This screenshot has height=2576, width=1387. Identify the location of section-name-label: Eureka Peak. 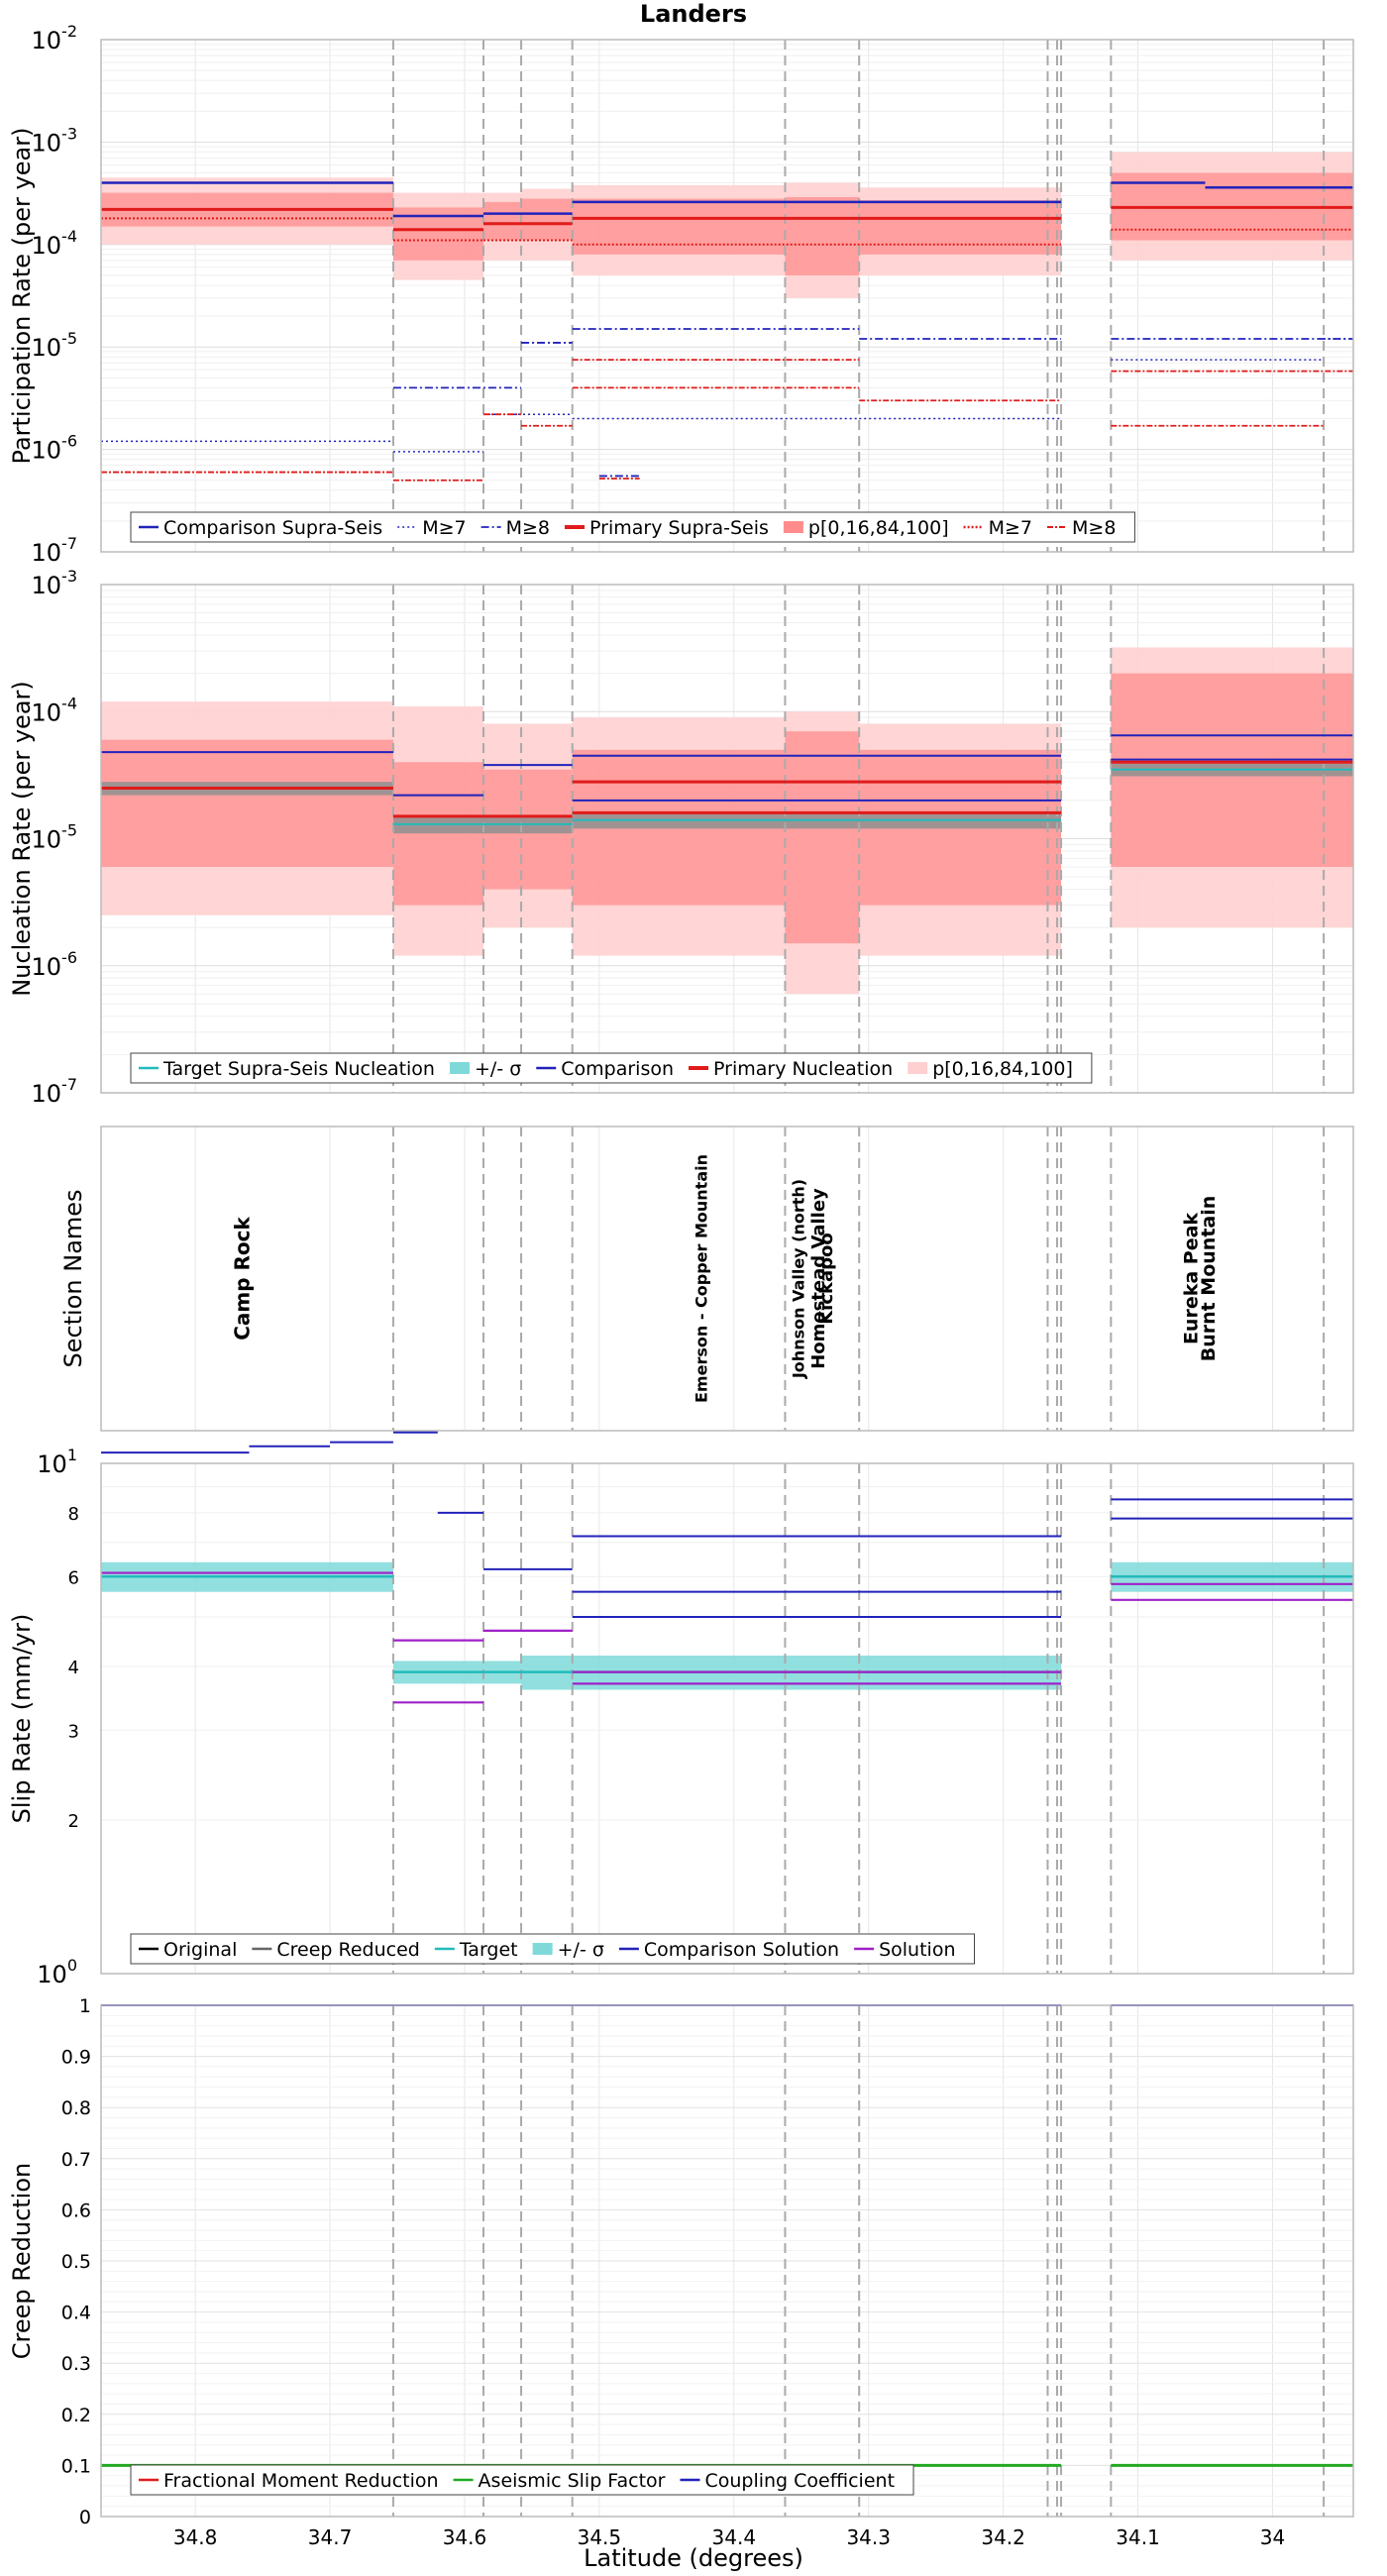
(1191, 1278).